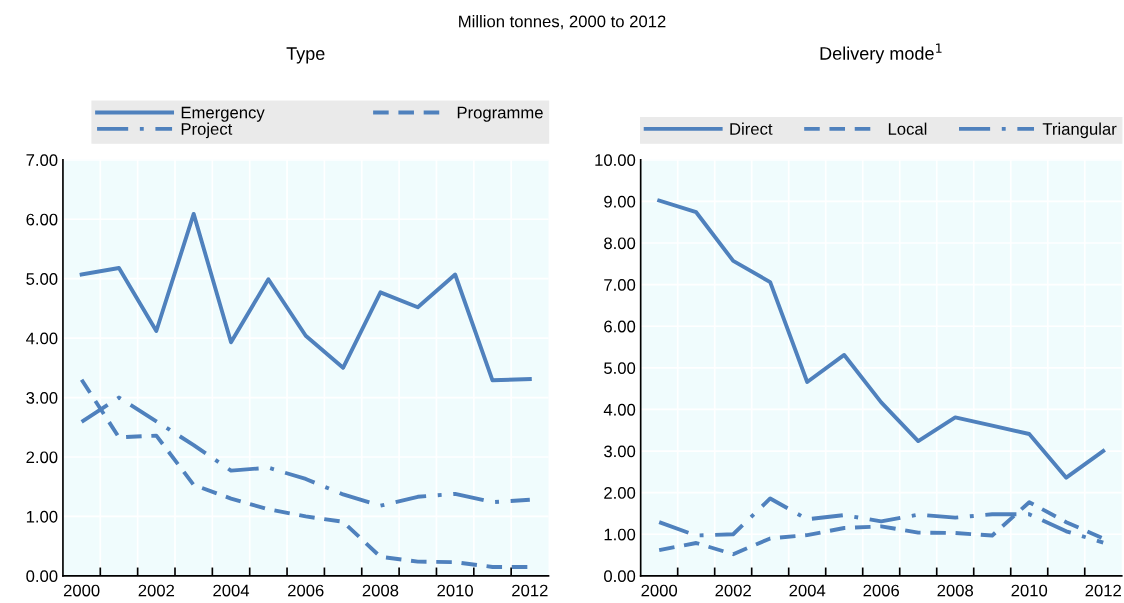  Describe the element at coordinates (615, 160) in the screenshot. I see `y-tick-label: 10.00` at that location.